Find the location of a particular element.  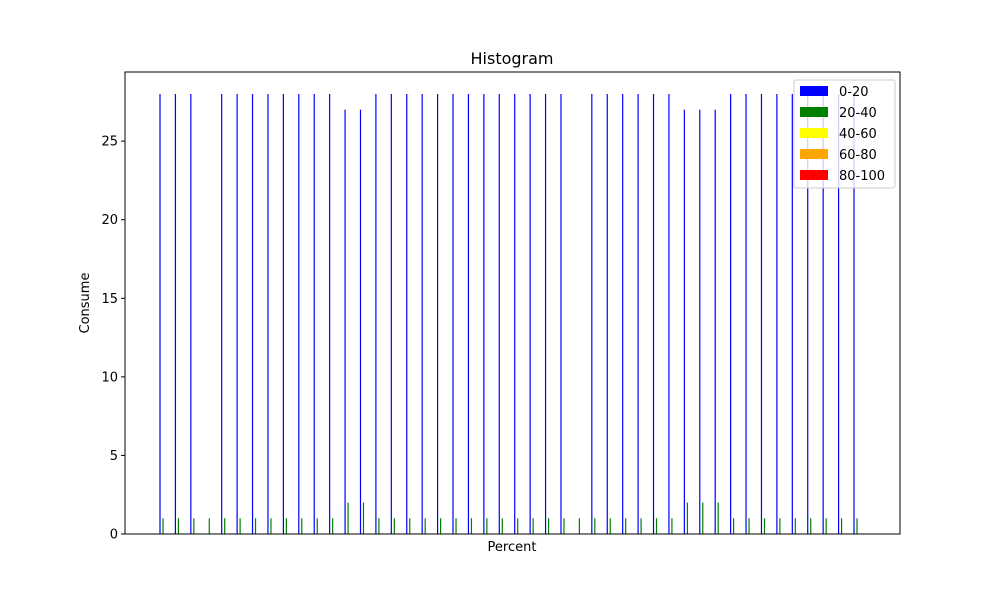

y-tick-label: 20 is located at coordinates (109, 220).